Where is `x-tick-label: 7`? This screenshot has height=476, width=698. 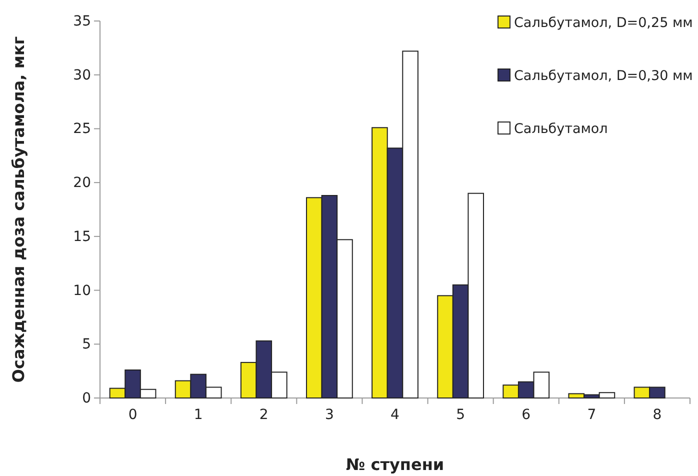
x-tick-label: 7 is located at coordinates (591, 415).